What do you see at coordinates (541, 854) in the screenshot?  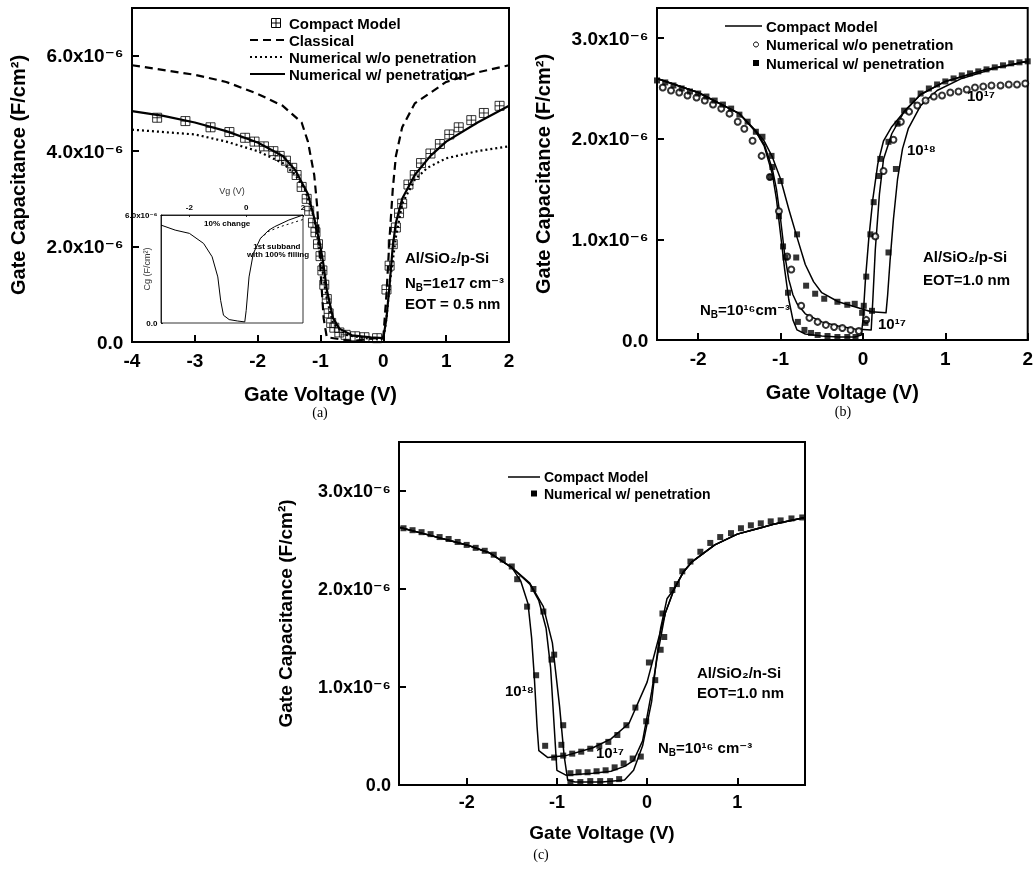 I see `text: (c)` at bounding box center [541, 854].